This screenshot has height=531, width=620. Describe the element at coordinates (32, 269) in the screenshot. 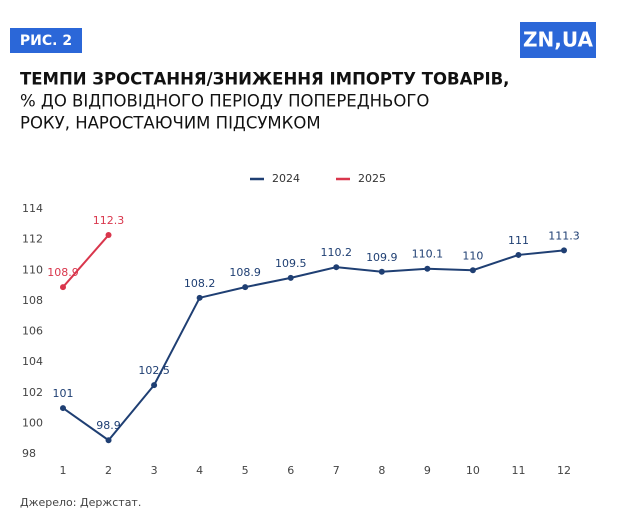

I see `y-tick-label: 110` at that location.